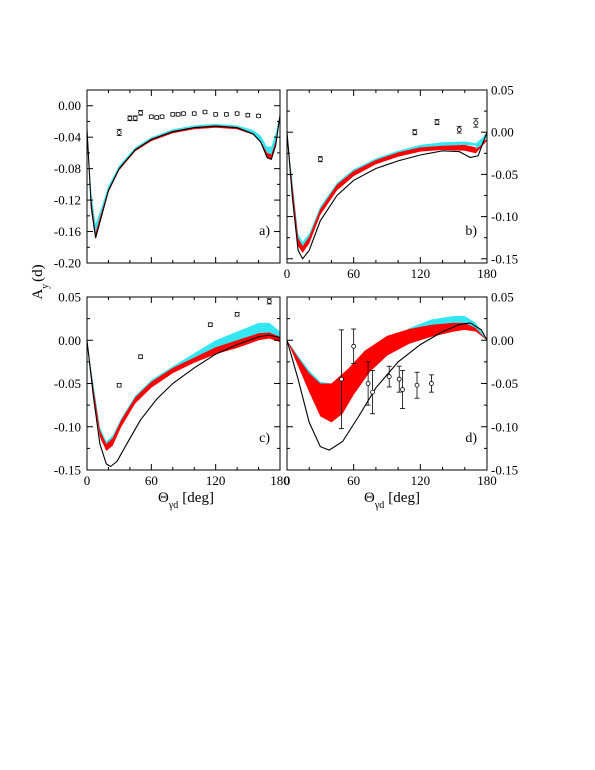 The width and height of the screenshot is (595, 770). I want to click on panel-b: 0 60 120 180 0.05 0.00 -0.05 -0.10 -0.15 b), so click(401, 182).